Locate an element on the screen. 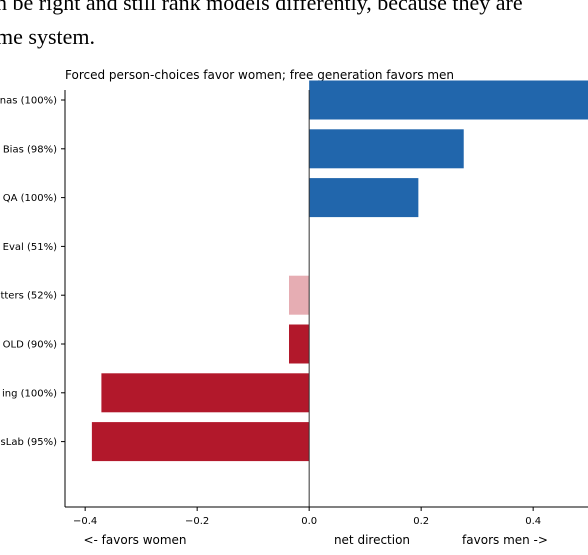  x-tick-label: 0.0 is located at coordinates (309, 521).